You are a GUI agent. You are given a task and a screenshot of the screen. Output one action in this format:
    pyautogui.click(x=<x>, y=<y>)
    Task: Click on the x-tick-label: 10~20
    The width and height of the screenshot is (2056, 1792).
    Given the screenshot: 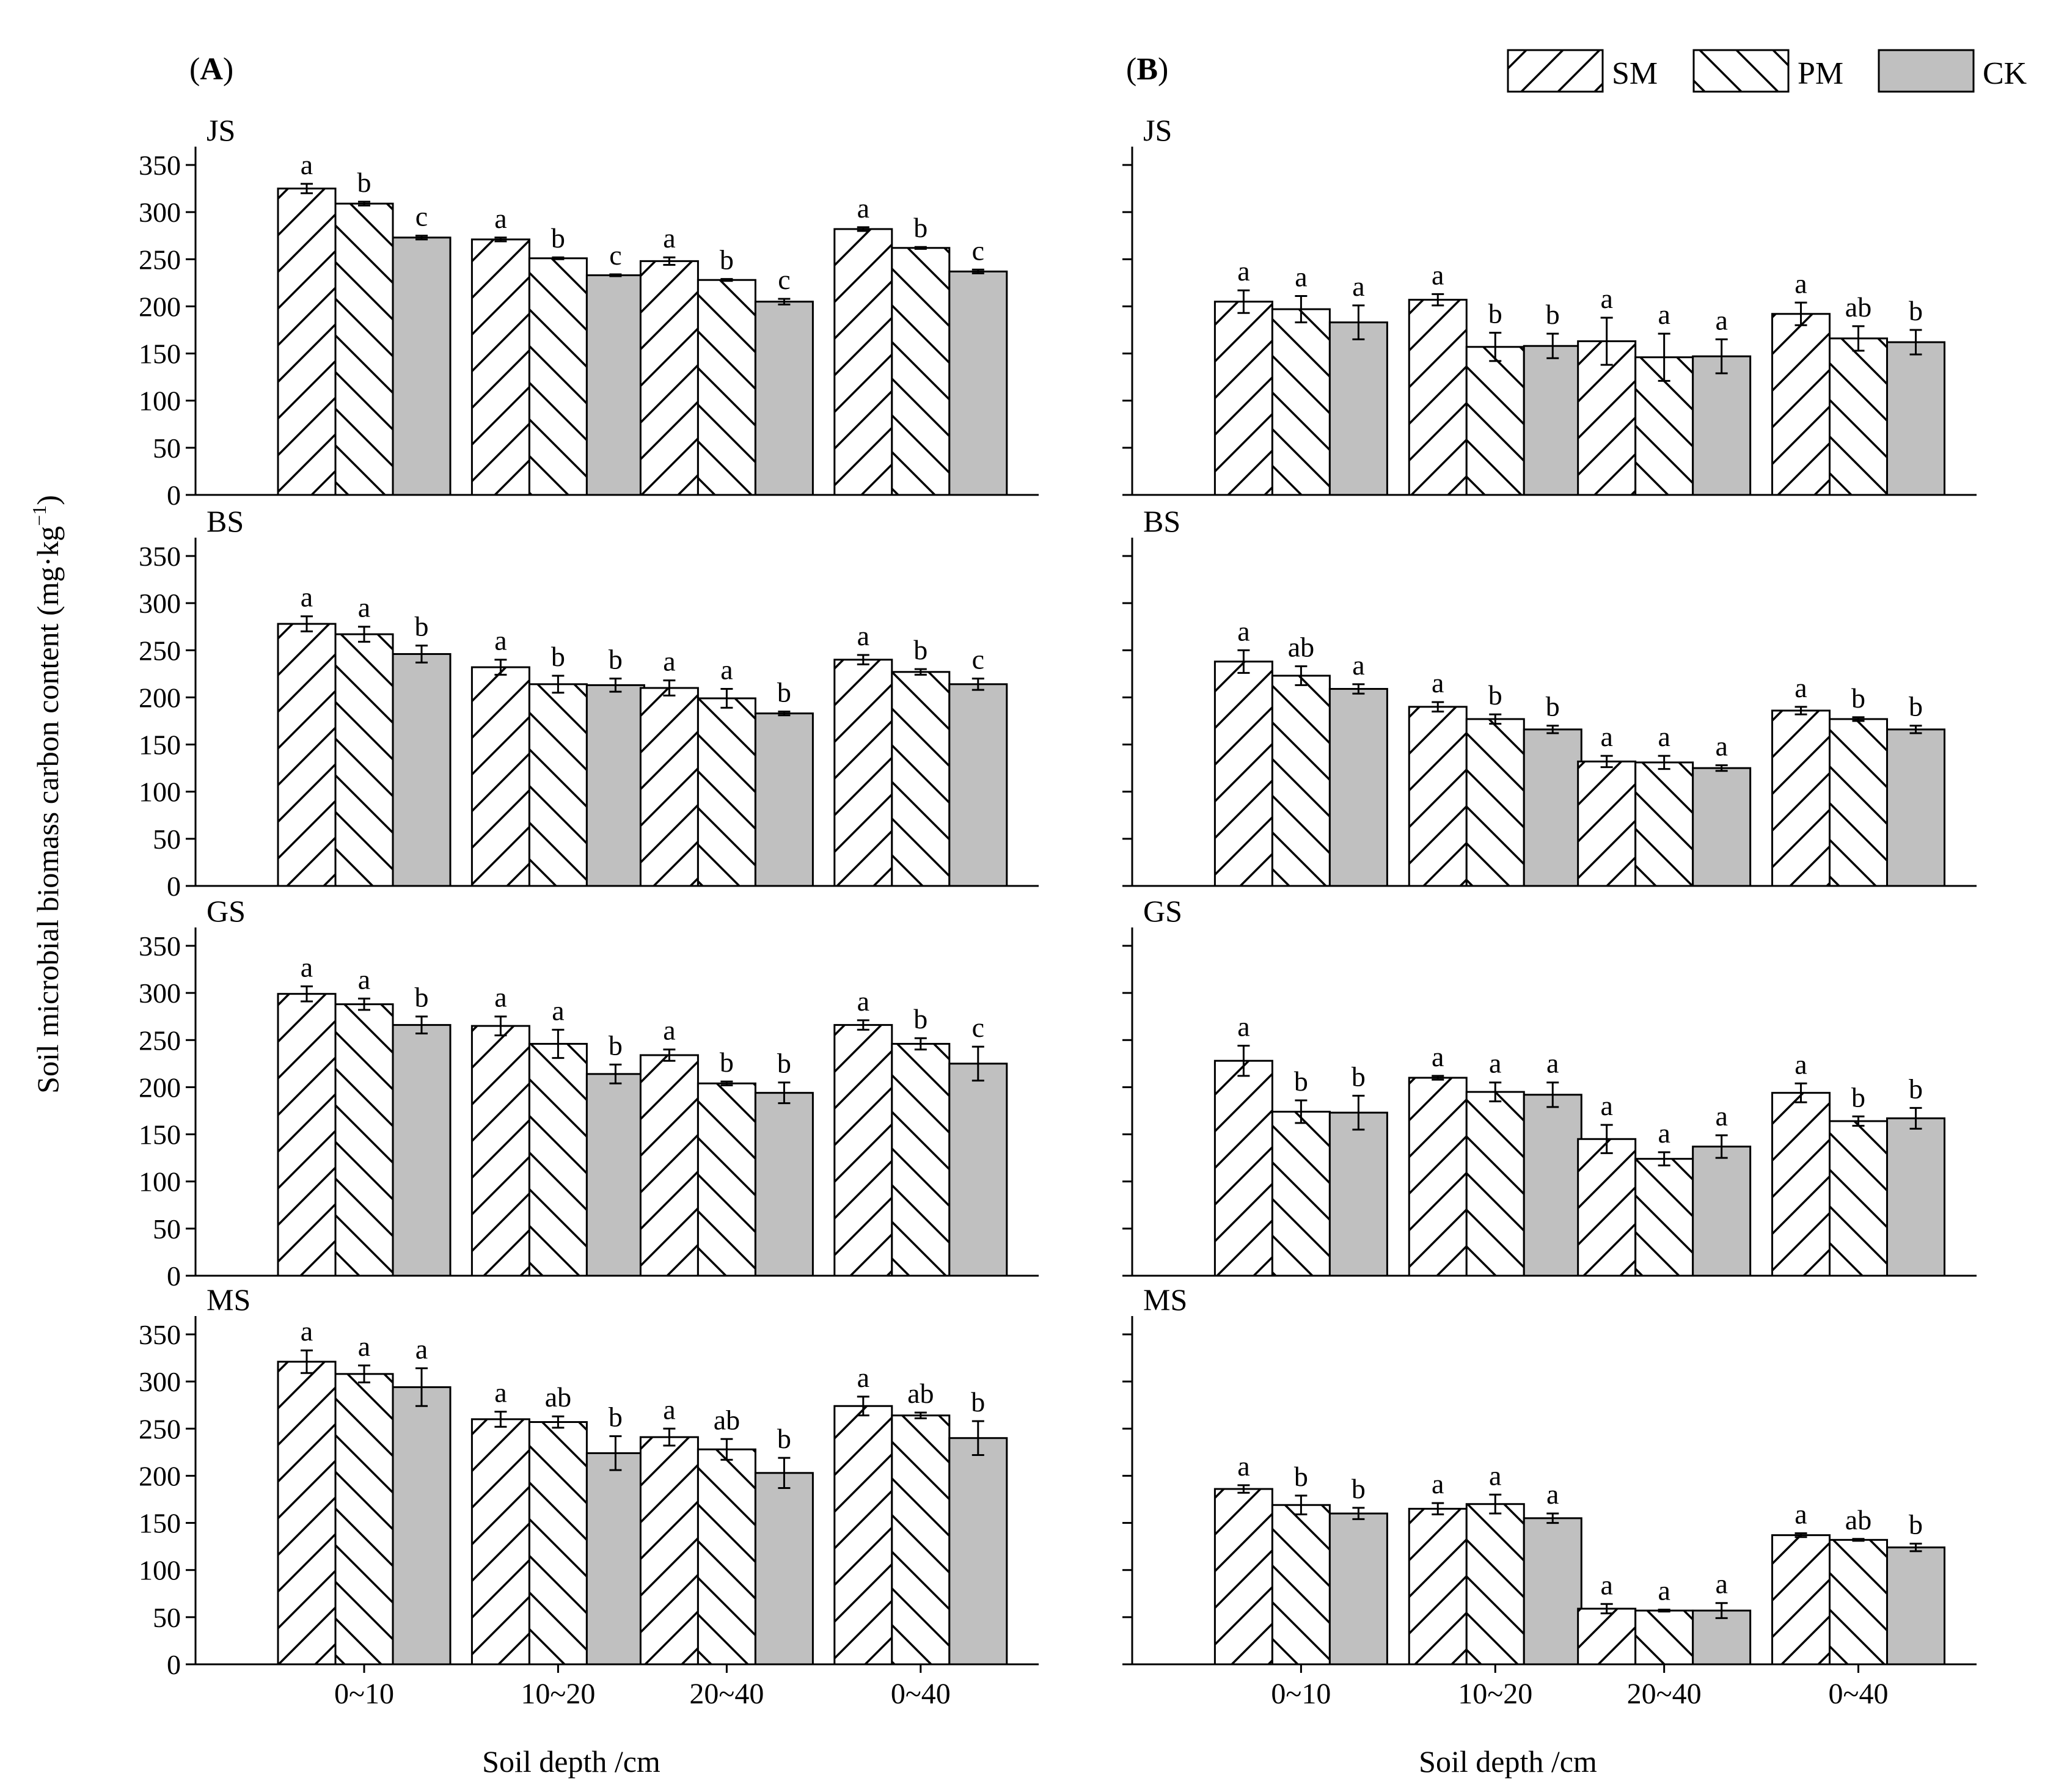 What is the action you would take?
    pyautogui.click(x=1495, y=1694)
    